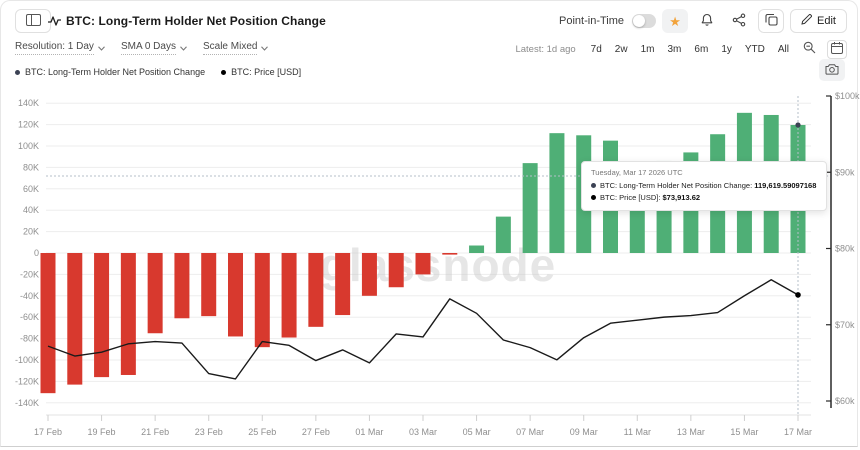 This screenshot has height=450, width=860. What do you see at coordinates (29, 274) in the screenshot?
I see `left-axis-tick-label: -20K` at bounding box center [29, 274].